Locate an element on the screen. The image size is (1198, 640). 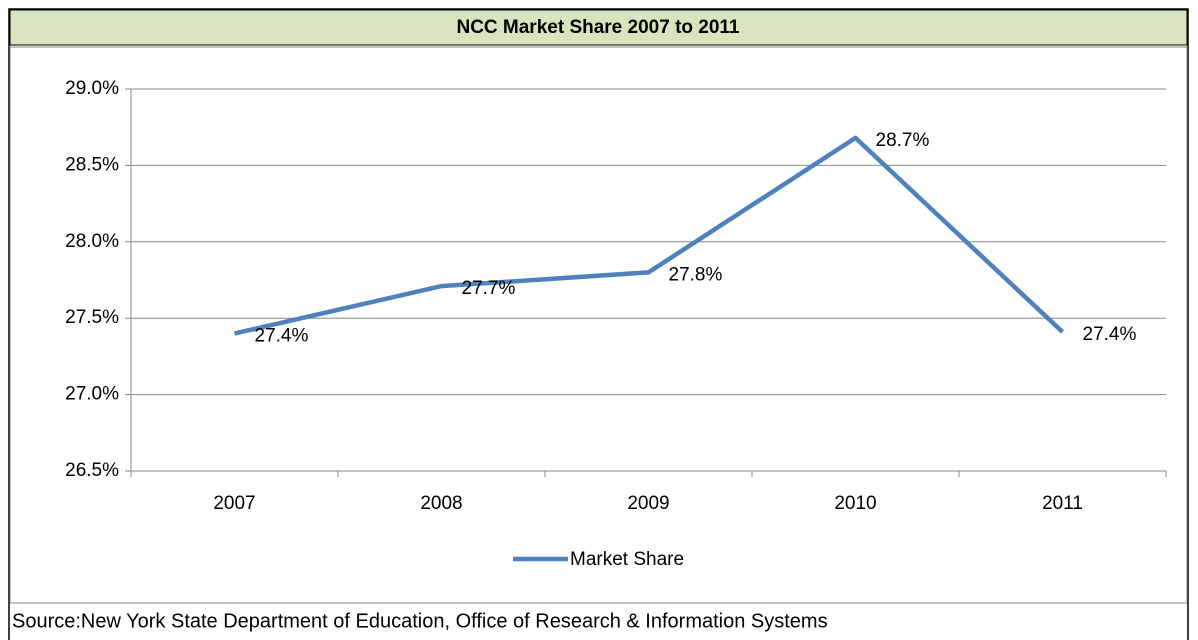
data-label: 28.7% is located at coordinates (903, 140).